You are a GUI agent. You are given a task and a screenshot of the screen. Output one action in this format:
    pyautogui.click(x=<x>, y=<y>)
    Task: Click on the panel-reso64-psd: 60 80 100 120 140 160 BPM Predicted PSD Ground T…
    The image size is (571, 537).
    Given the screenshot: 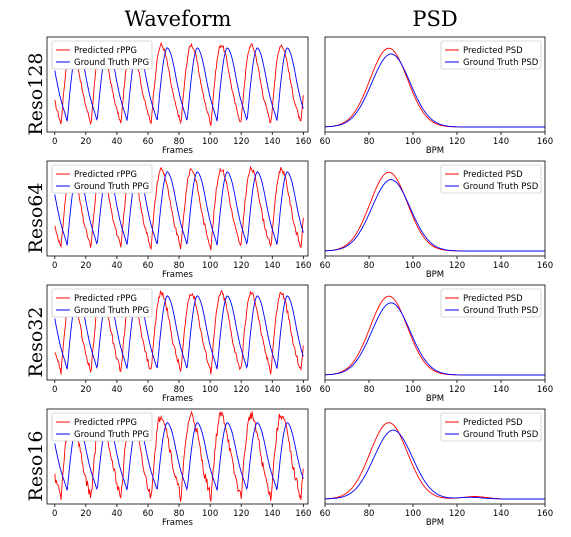 What is the action you would take?
    pyautogui.click(x=436, y=220)
    